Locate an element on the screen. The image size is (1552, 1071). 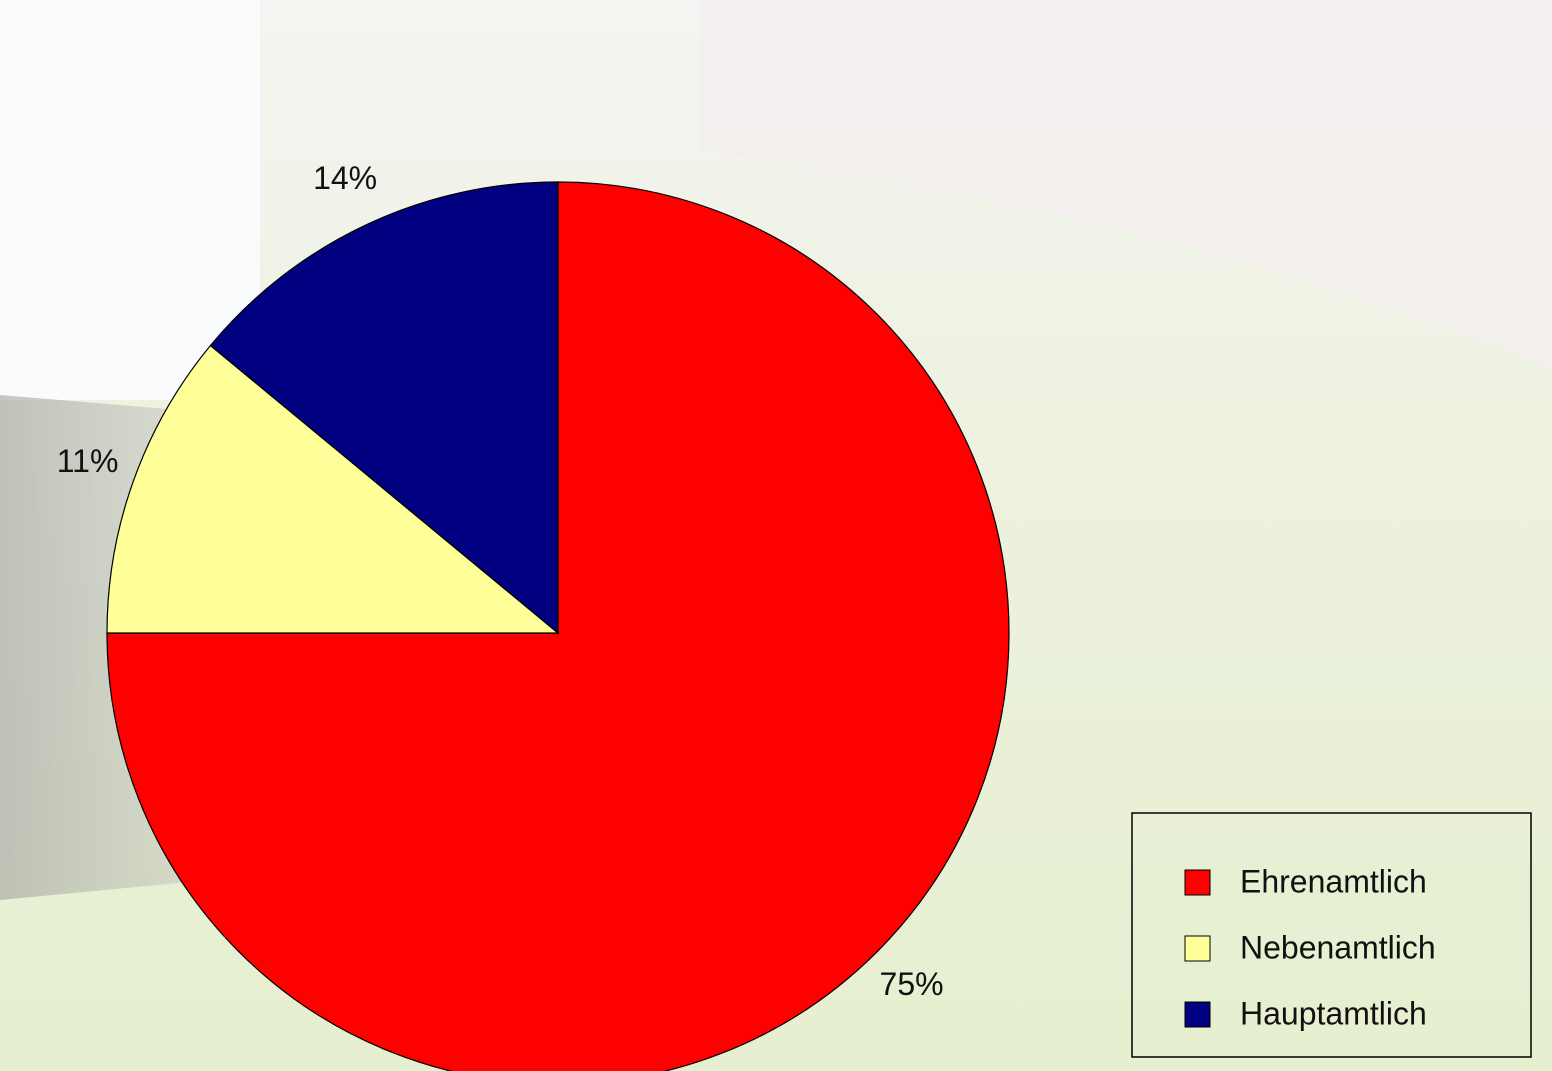
data-label: 11% is located at coordinates (88, 461).